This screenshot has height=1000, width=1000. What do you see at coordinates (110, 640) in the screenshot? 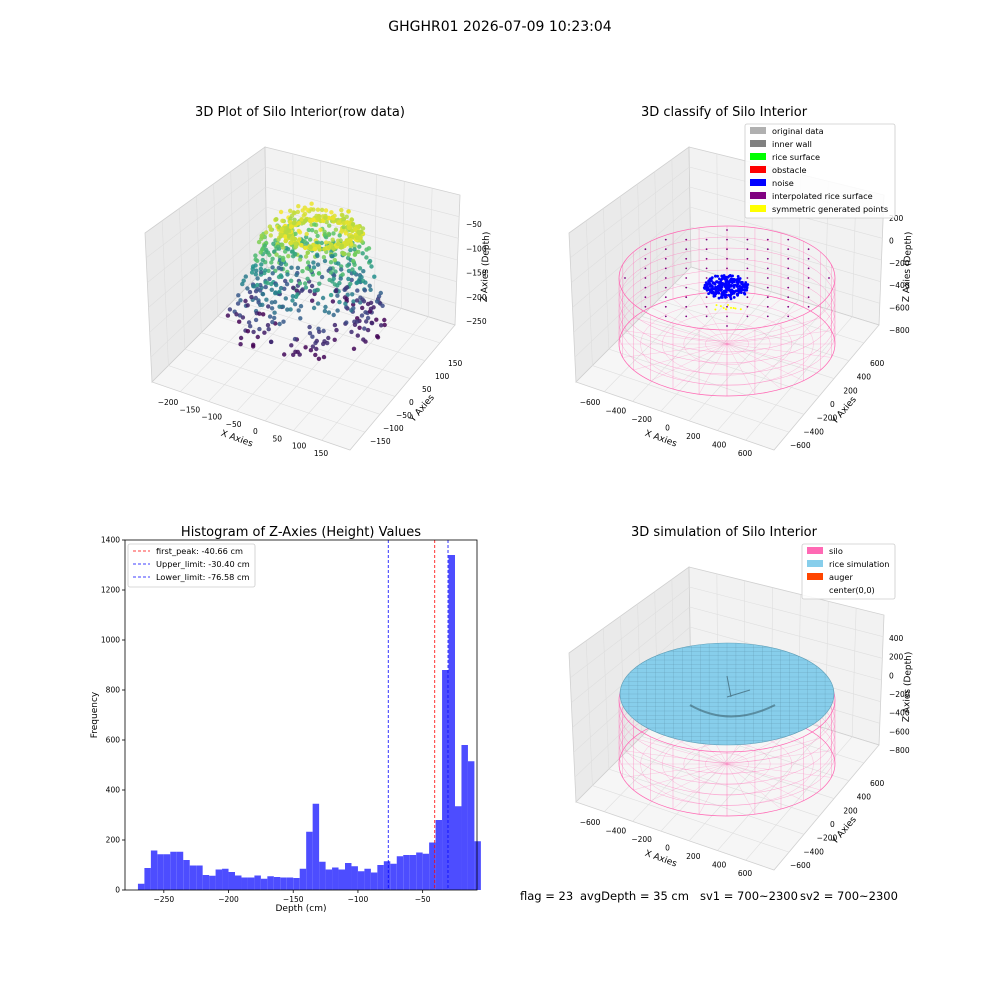
I see `y-tick-label: 1000` at bounding box center [110, 640].